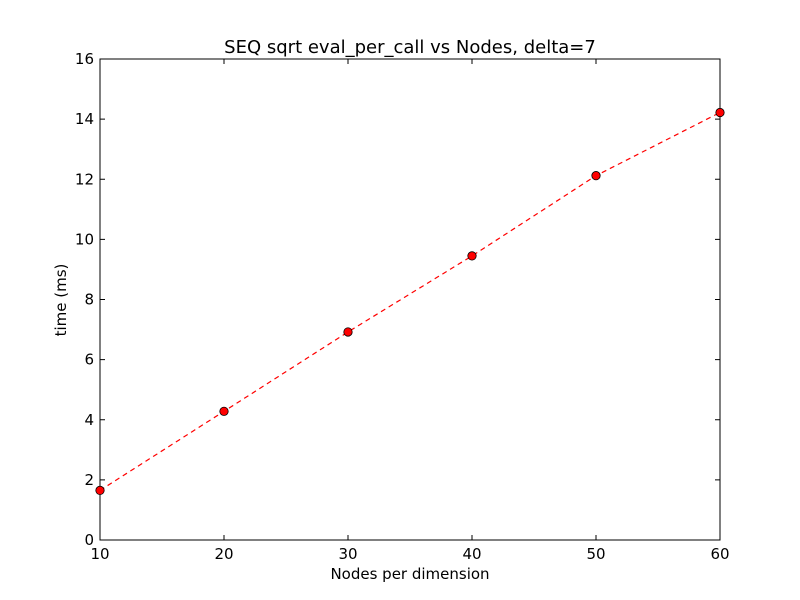 The width and height of the screenshot is (800, 600). I want to click on y-tick-label: 12, so click(84, 179).